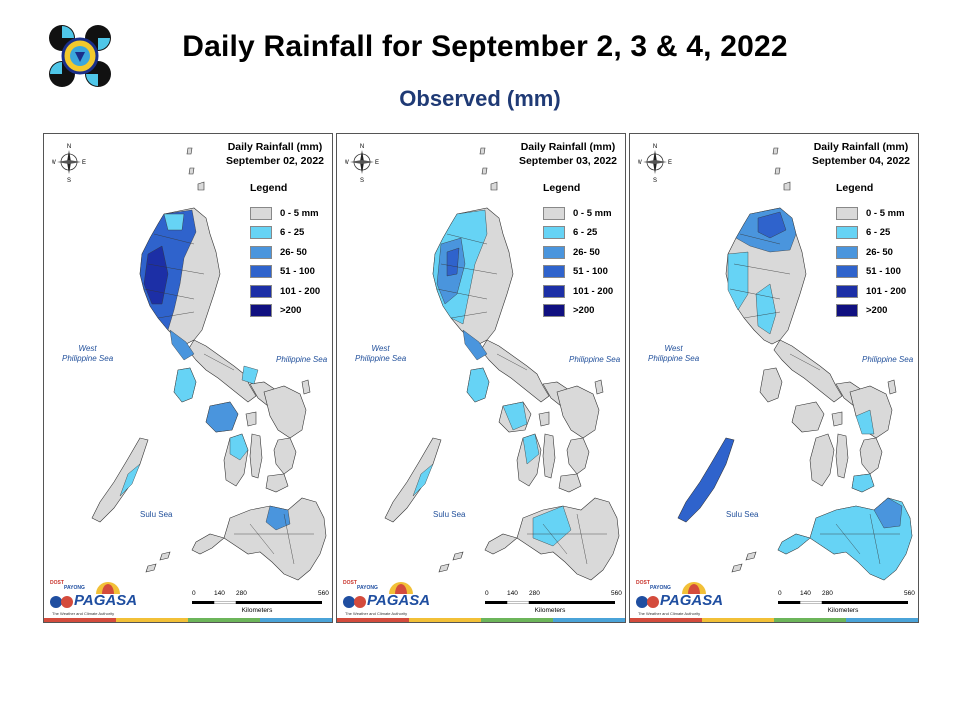 The image size is (960, 720). What do you see at coordinates (616, 593) in the screenshot?
I see `scale-tick-label: 560` at bounding box center [616, 593].